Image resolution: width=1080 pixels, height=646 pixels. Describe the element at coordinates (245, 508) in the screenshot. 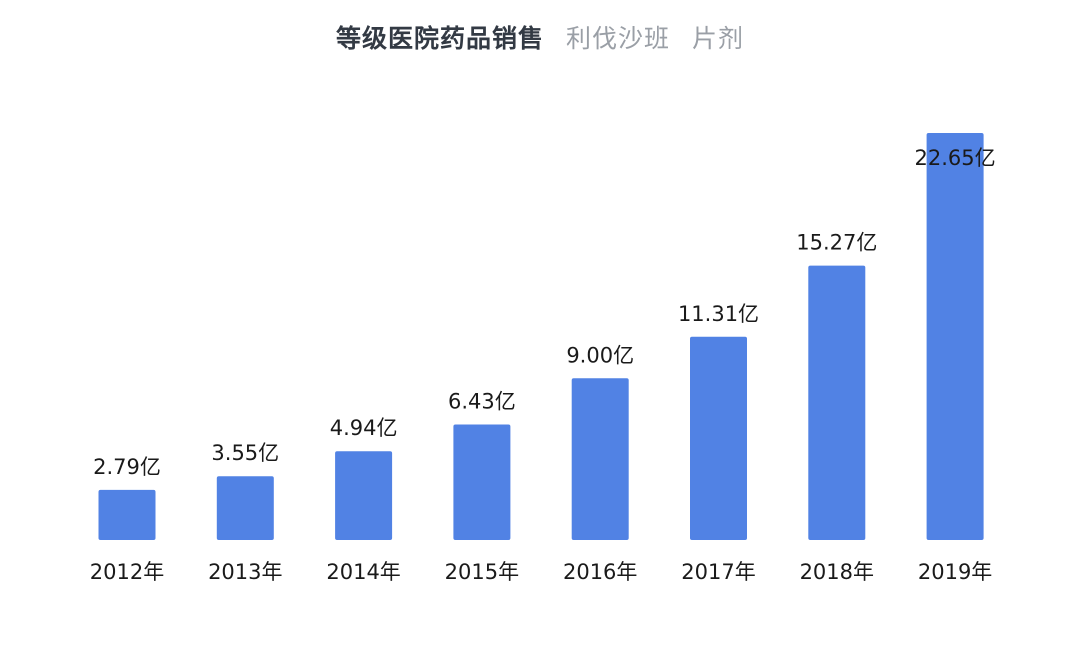

I see `bar-2013年` at that location.